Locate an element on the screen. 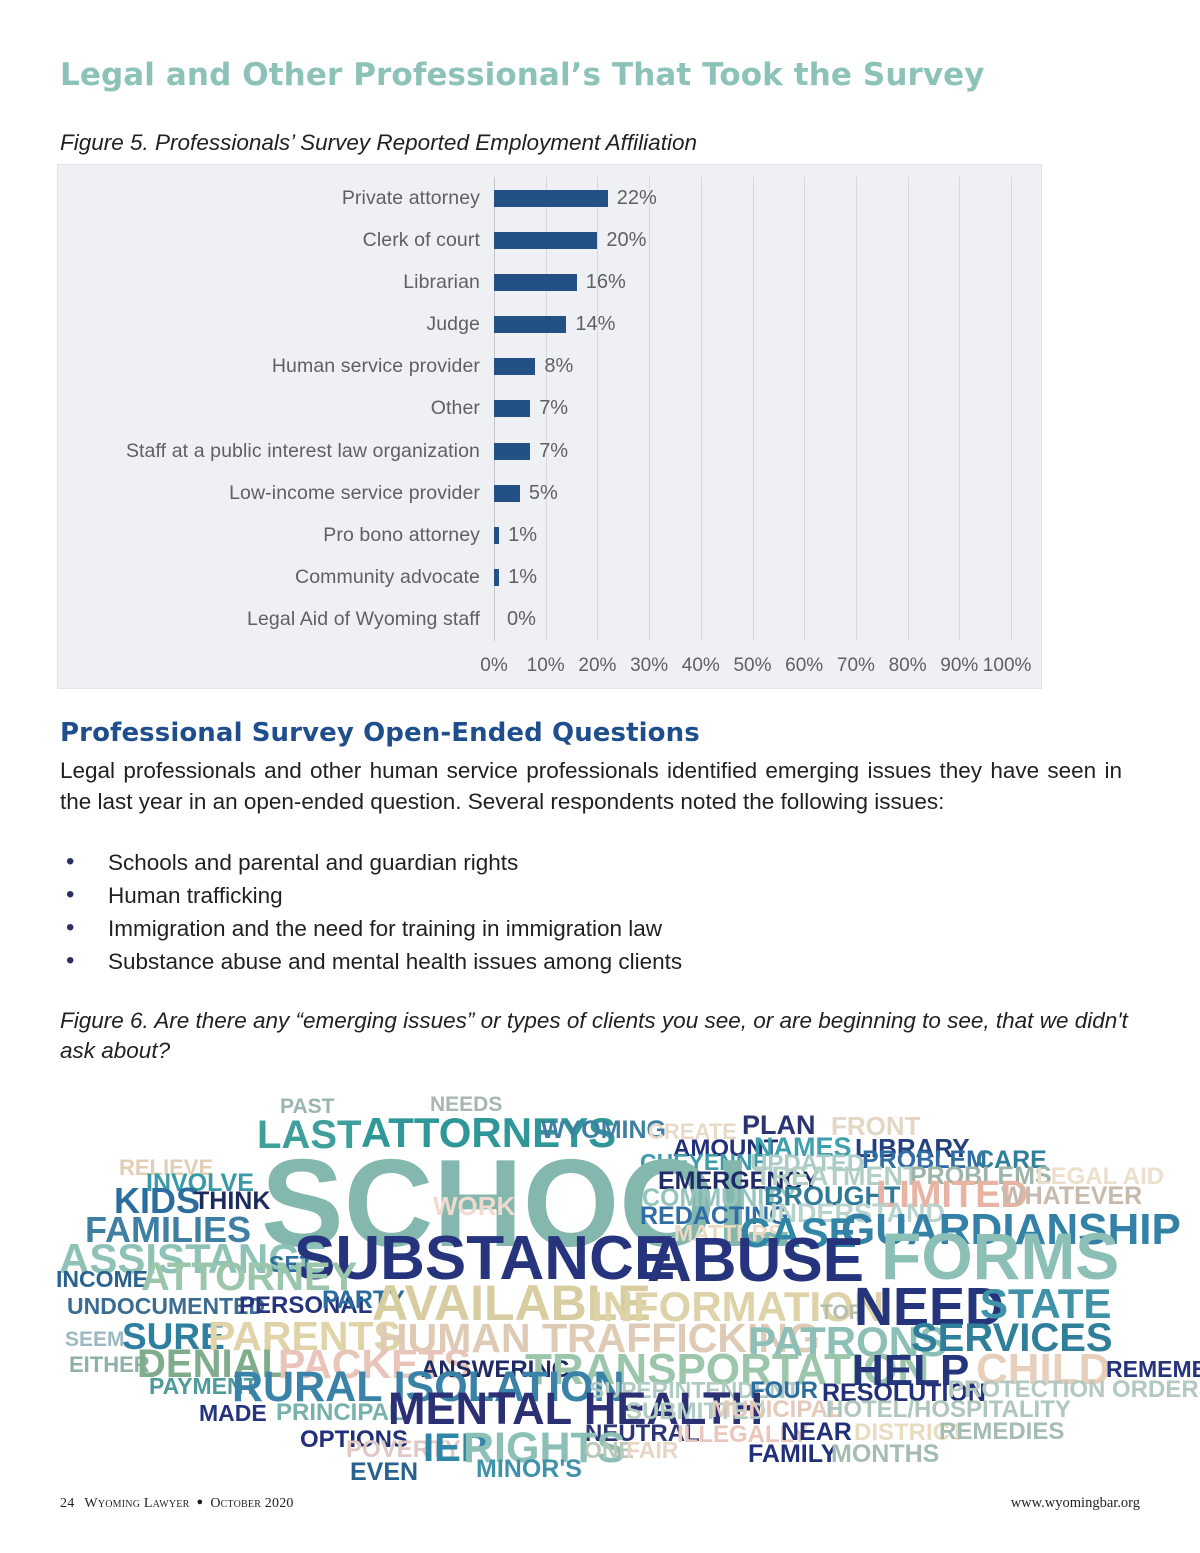 The height and width of the screenshot is (1553, 1200). chart-value-label: 22% is located at coordinates (636, 197).